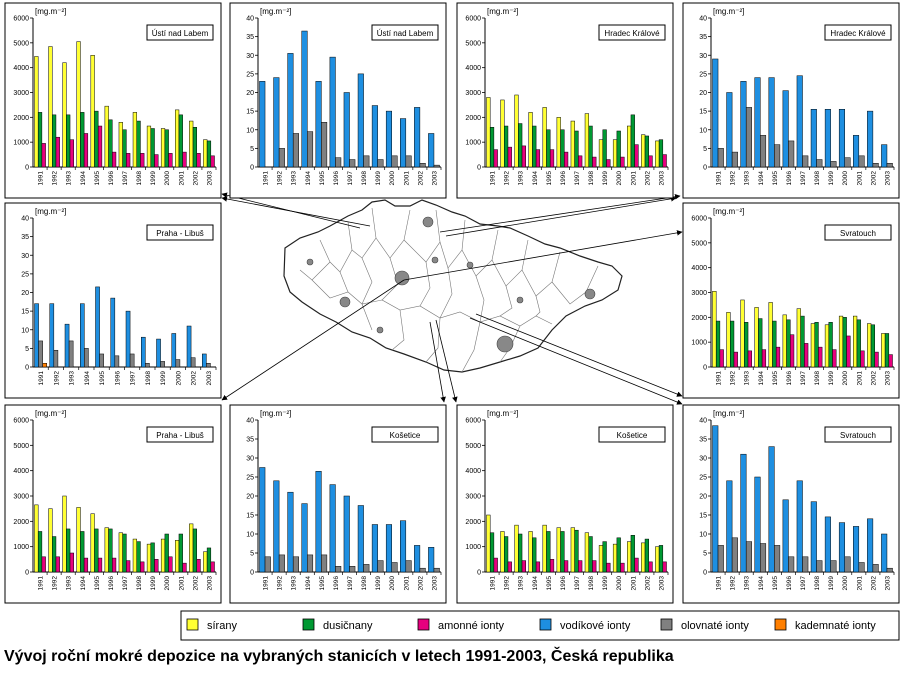 This screenshot has width=900, height=673. What do you see at coordinates (703, 497) in the screenshot?
I see `y-tick-label: 20` at bounding box center [703, 497].